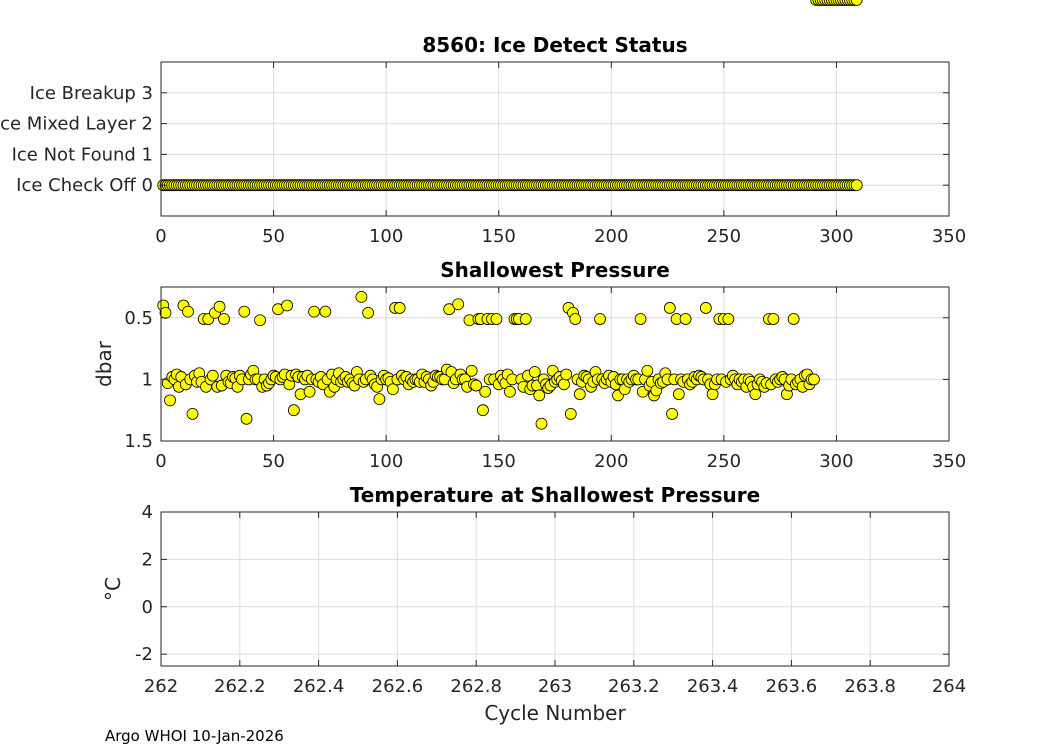  I want to click on pres-xtick-label: 150, so click(499, 461).